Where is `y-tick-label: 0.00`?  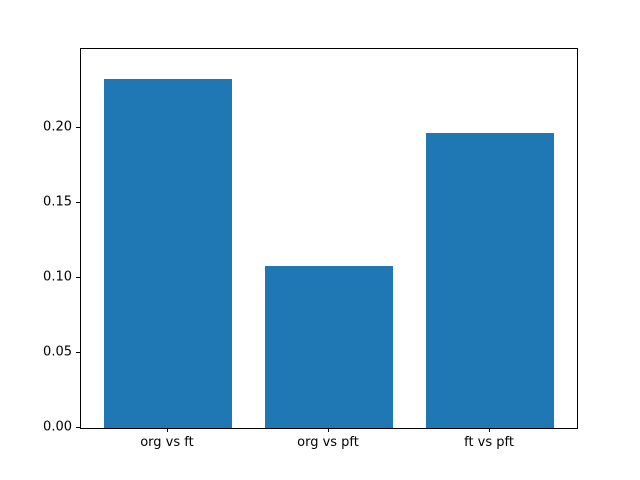 y-tick-label: 0.00 is located at coordinates (57, 427).